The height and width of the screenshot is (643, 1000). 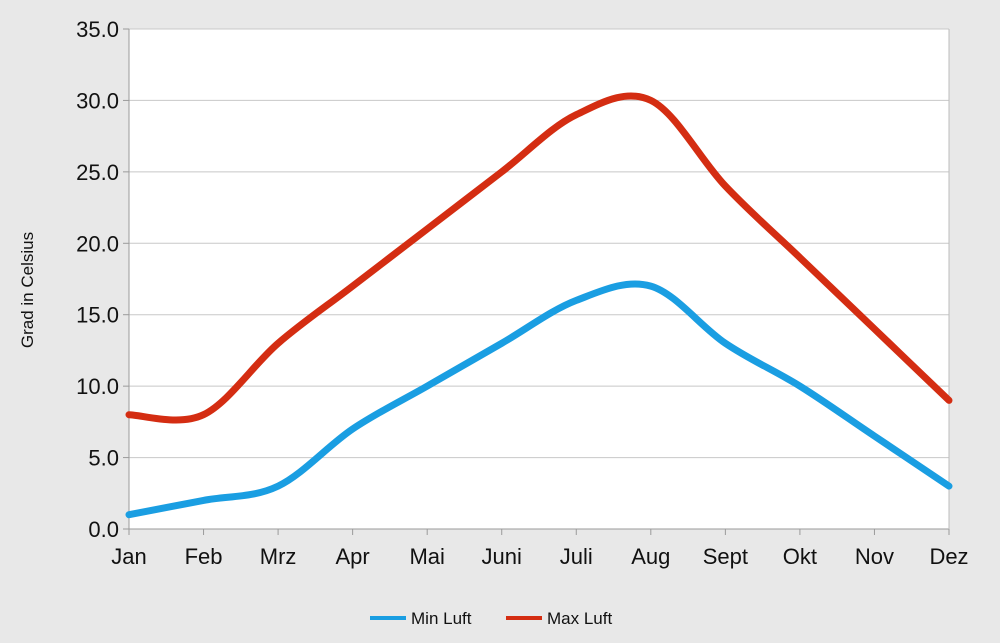 What do you see at coordinates (97, 315) in the screenshot?
I see `y-tick-label: 15.0` at bounding box center [97, 315].